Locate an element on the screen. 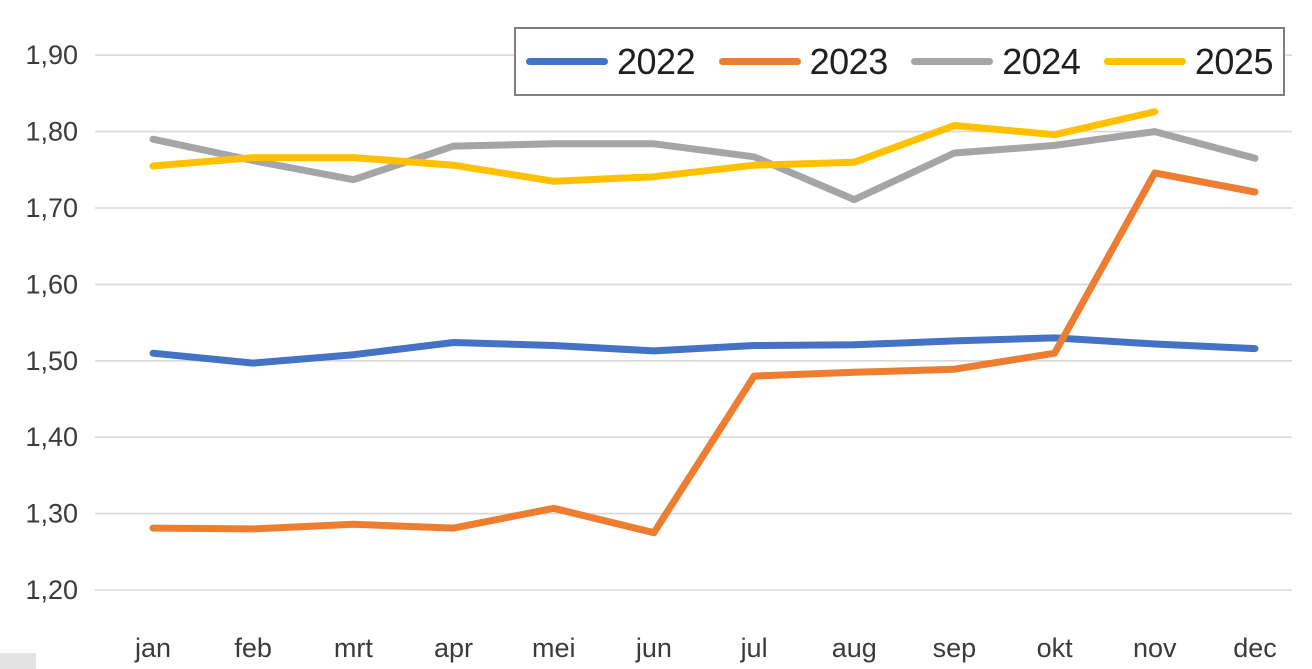 The image size is (1312, 669). x-tick-label: feb is located at coordinates (253, 648).